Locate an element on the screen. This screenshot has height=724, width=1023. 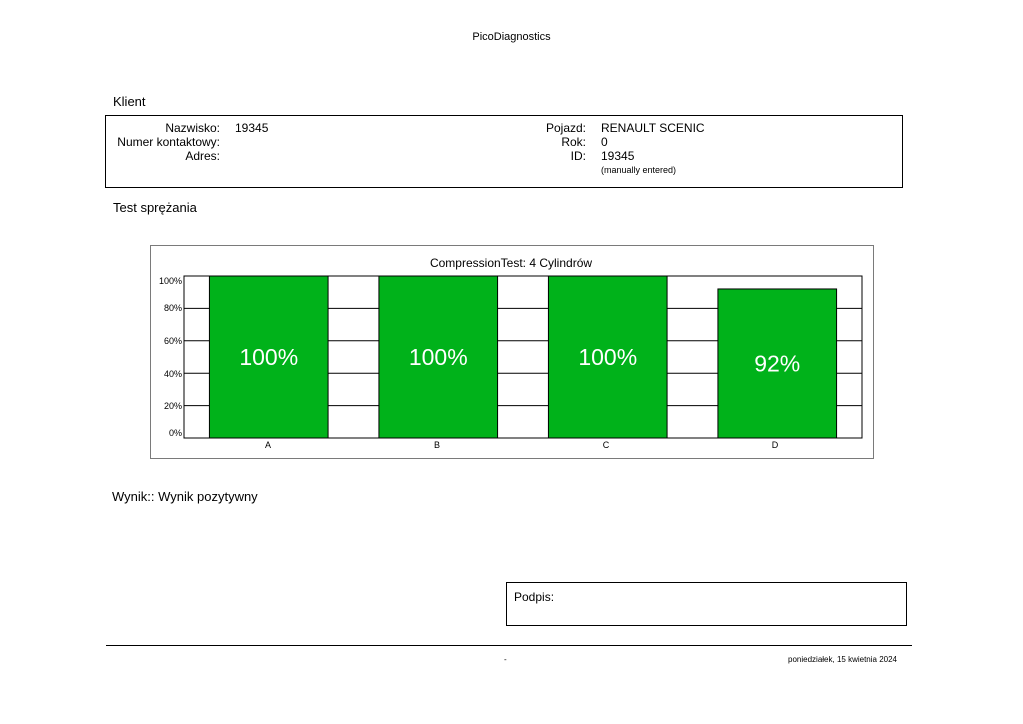
y-tick-0: 0% is located at coordinates (175, 433).